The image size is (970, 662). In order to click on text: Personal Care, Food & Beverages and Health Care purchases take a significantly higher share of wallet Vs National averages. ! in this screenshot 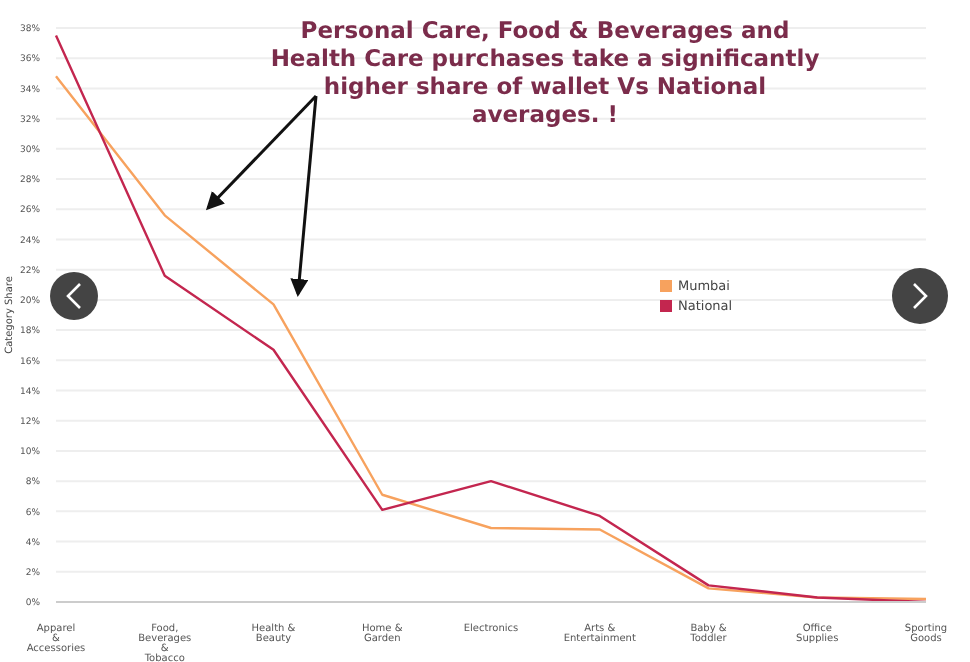, I will do `click(545, 72)`.